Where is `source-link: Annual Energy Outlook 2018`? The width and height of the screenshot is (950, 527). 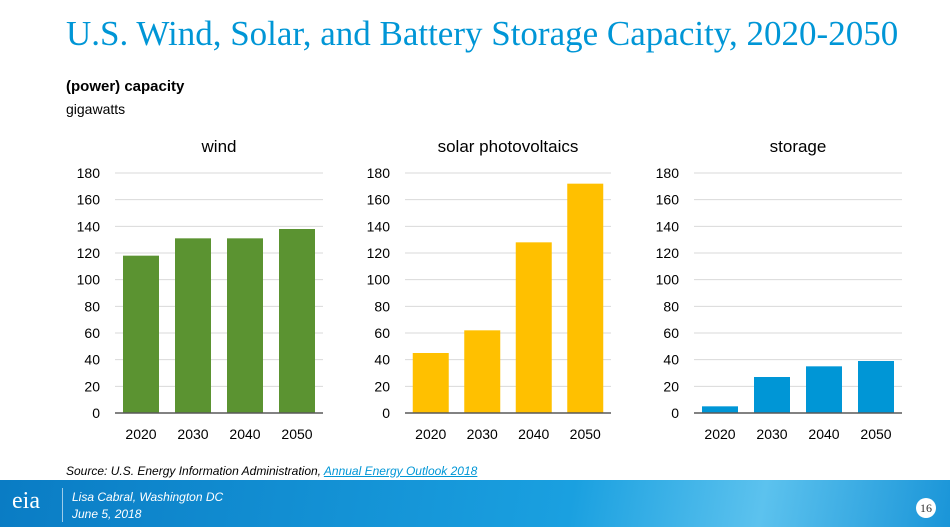
source-link: Annual Energy Outlook 2018 is located at coordinates (400, 471).